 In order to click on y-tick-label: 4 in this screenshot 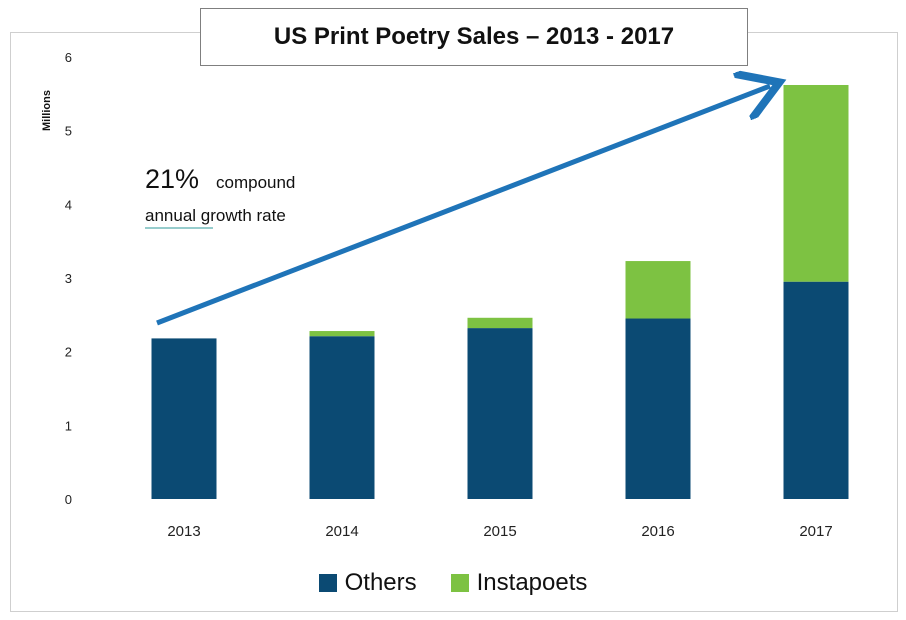, I will do `click(68, 204)`.